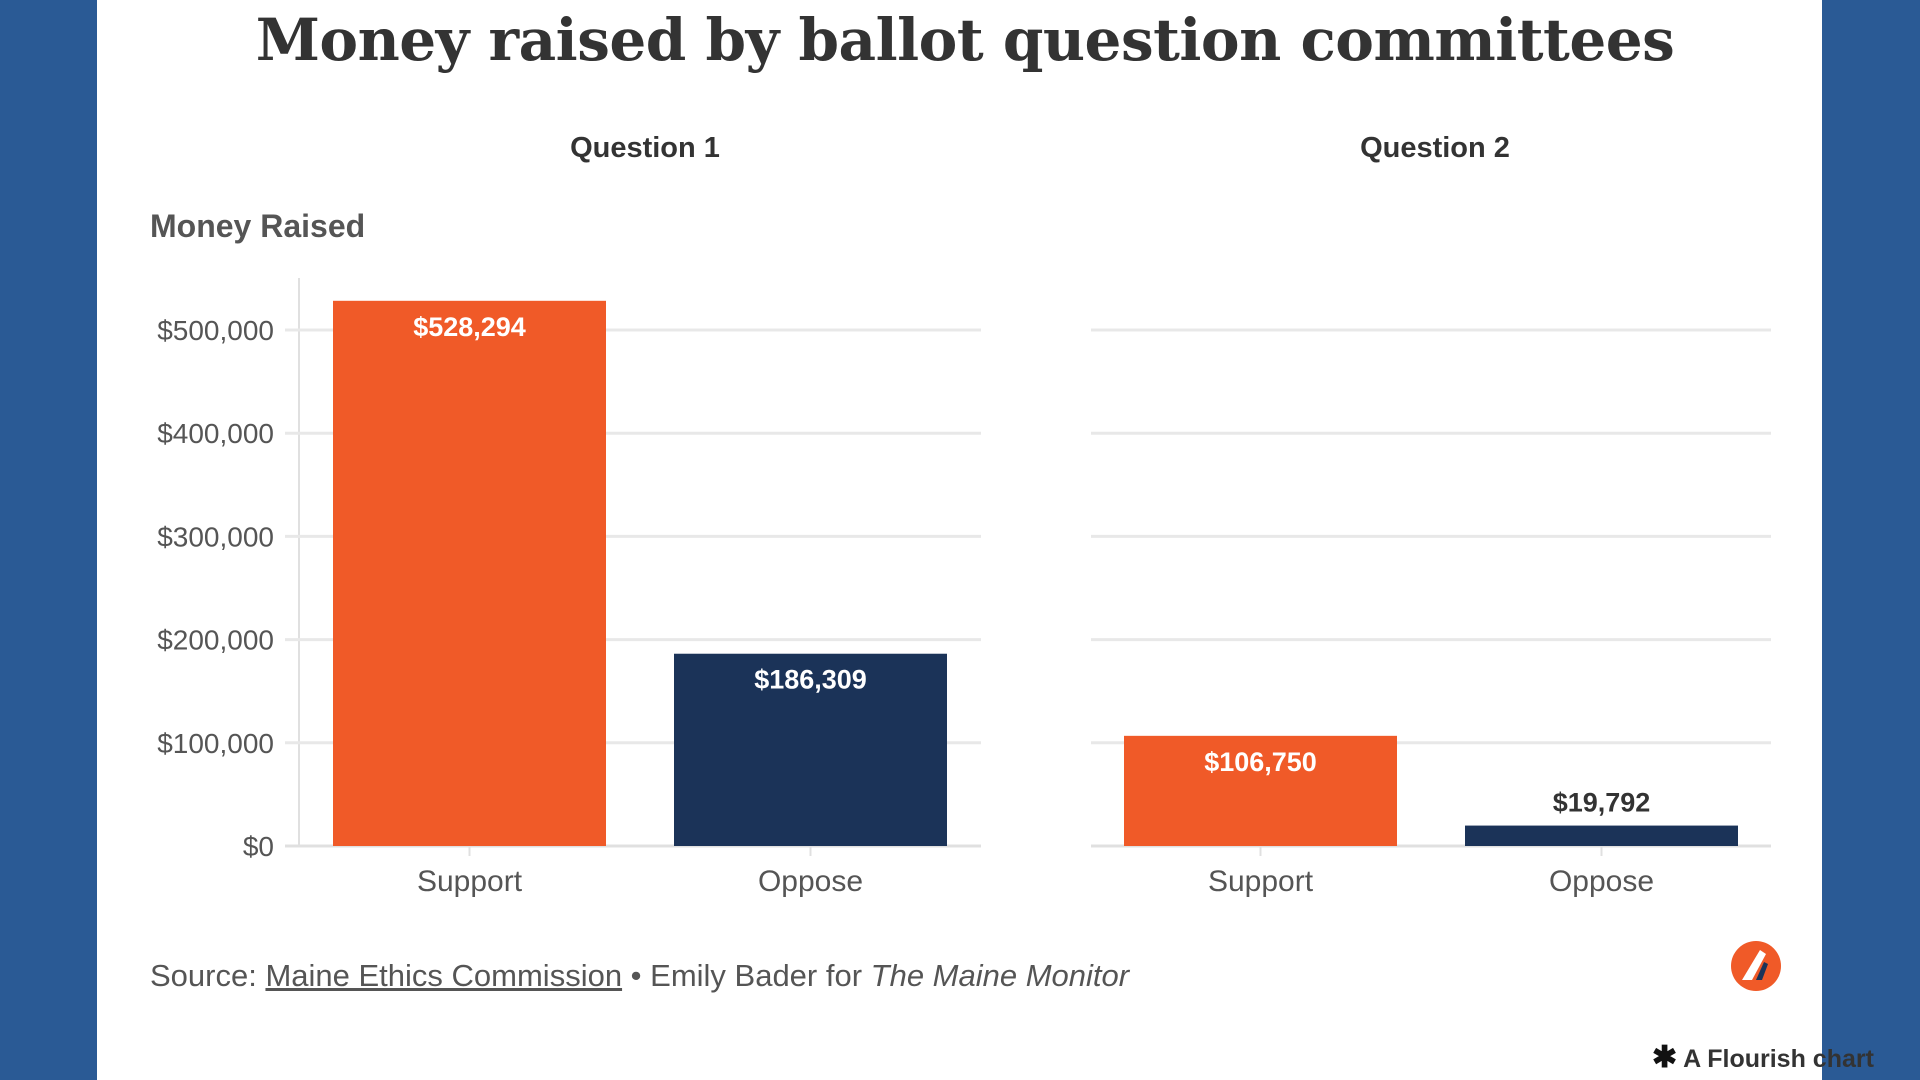  Describe the element at coordinates (810, 680) in the screenshot. I see `bar-value-label: $186,309` at that location.